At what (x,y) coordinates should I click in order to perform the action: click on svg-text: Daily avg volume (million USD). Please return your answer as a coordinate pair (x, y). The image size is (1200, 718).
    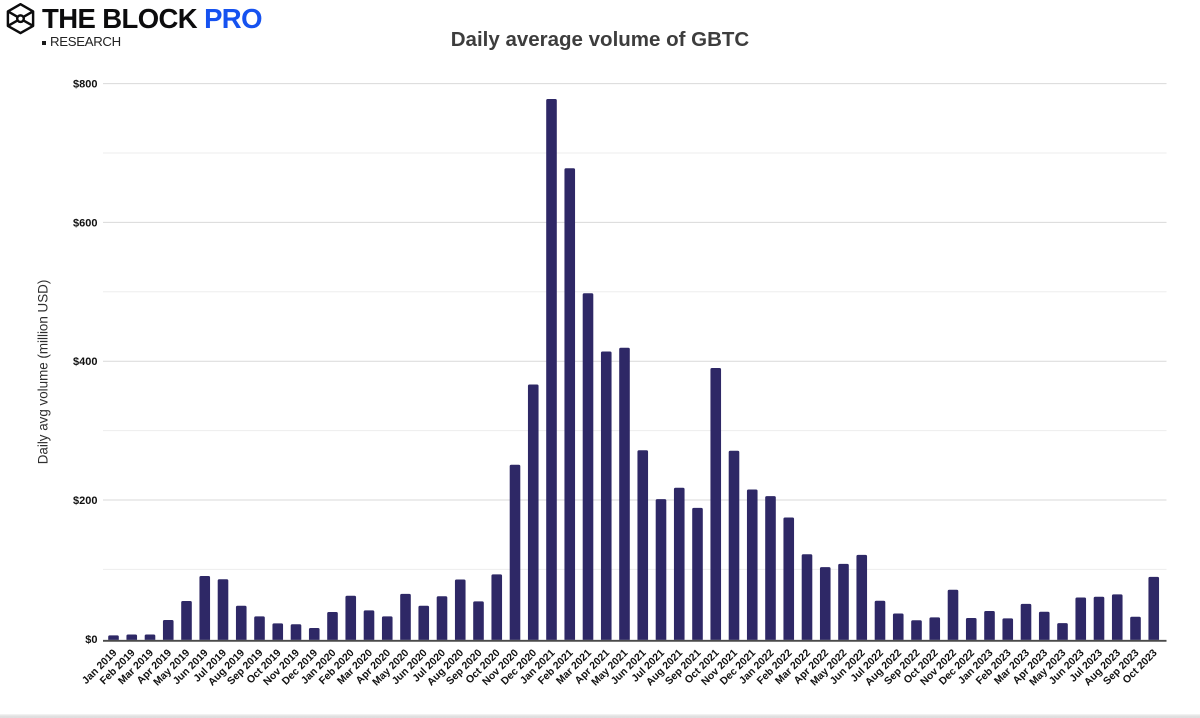
    Looking at the image, I should click on (43, 372).